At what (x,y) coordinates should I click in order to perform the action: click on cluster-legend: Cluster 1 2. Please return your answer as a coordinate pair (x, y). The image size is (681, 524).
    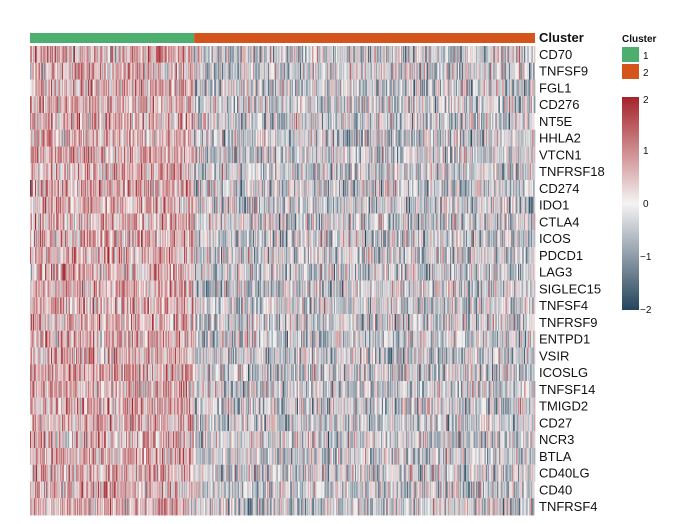
    Looking at the image, I should click on (639, 56).